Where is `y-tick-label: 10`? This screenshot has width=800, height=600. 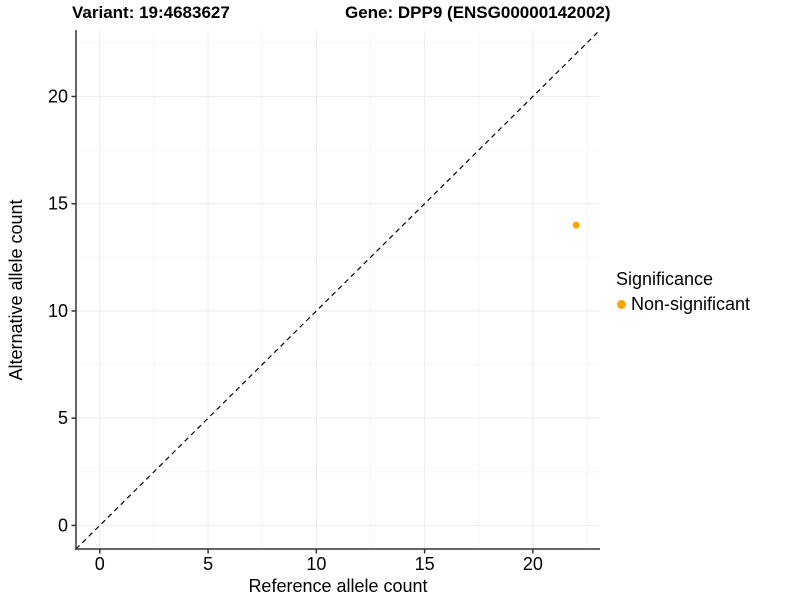 y-tick-label: 10 is located at coordinates (58, 311).